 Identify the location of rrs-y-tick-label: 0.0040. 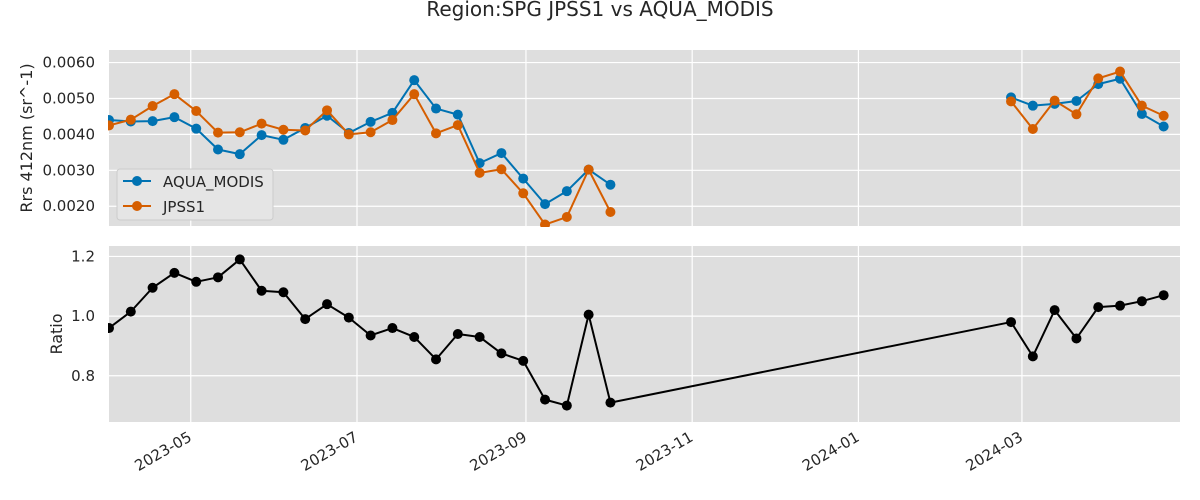
(69, 134).